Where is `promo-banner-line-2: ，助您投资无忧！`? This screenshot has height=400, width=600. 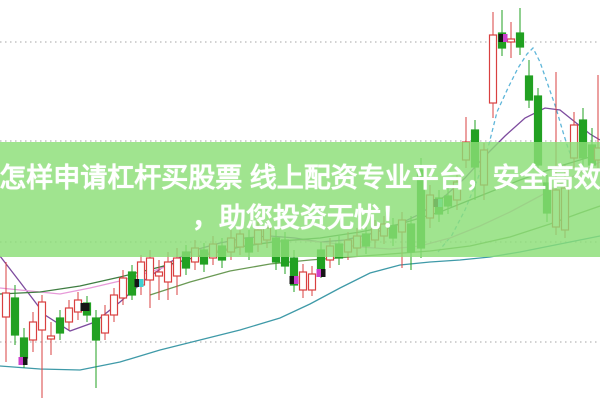
promo-banner-line-2: ，助您投资无忧！ is located at coordinates (300, 217).